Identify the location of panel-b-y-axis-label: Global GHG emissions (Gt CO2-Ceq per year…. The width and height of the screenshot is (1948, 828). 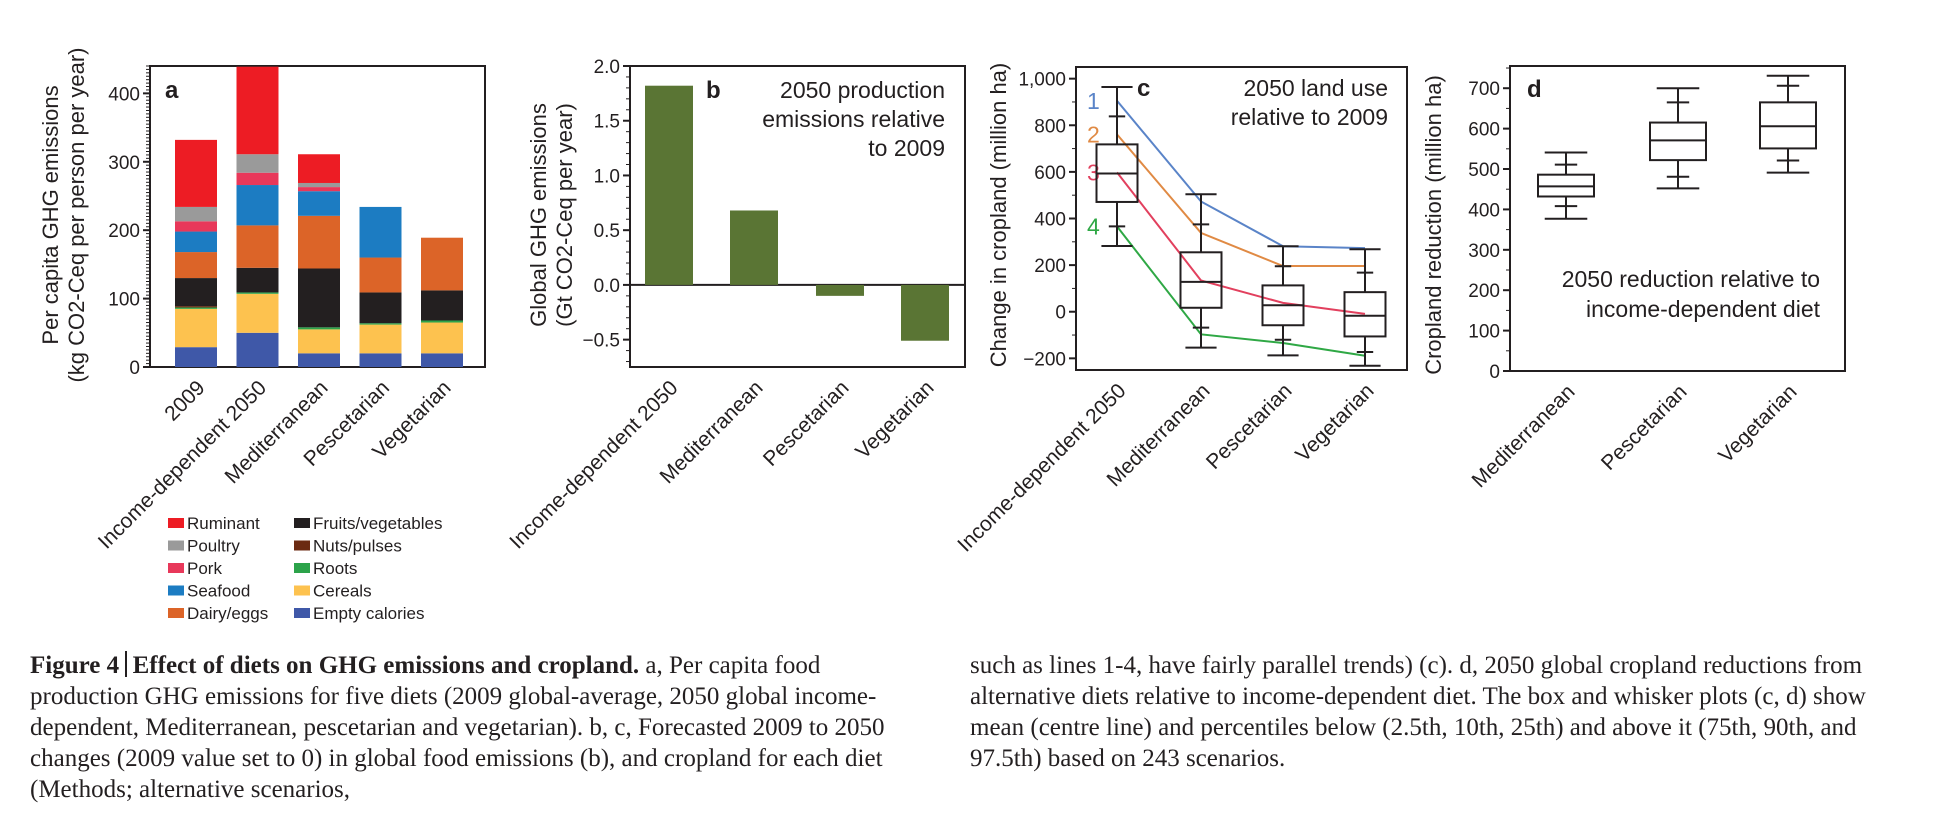
(551, 215).